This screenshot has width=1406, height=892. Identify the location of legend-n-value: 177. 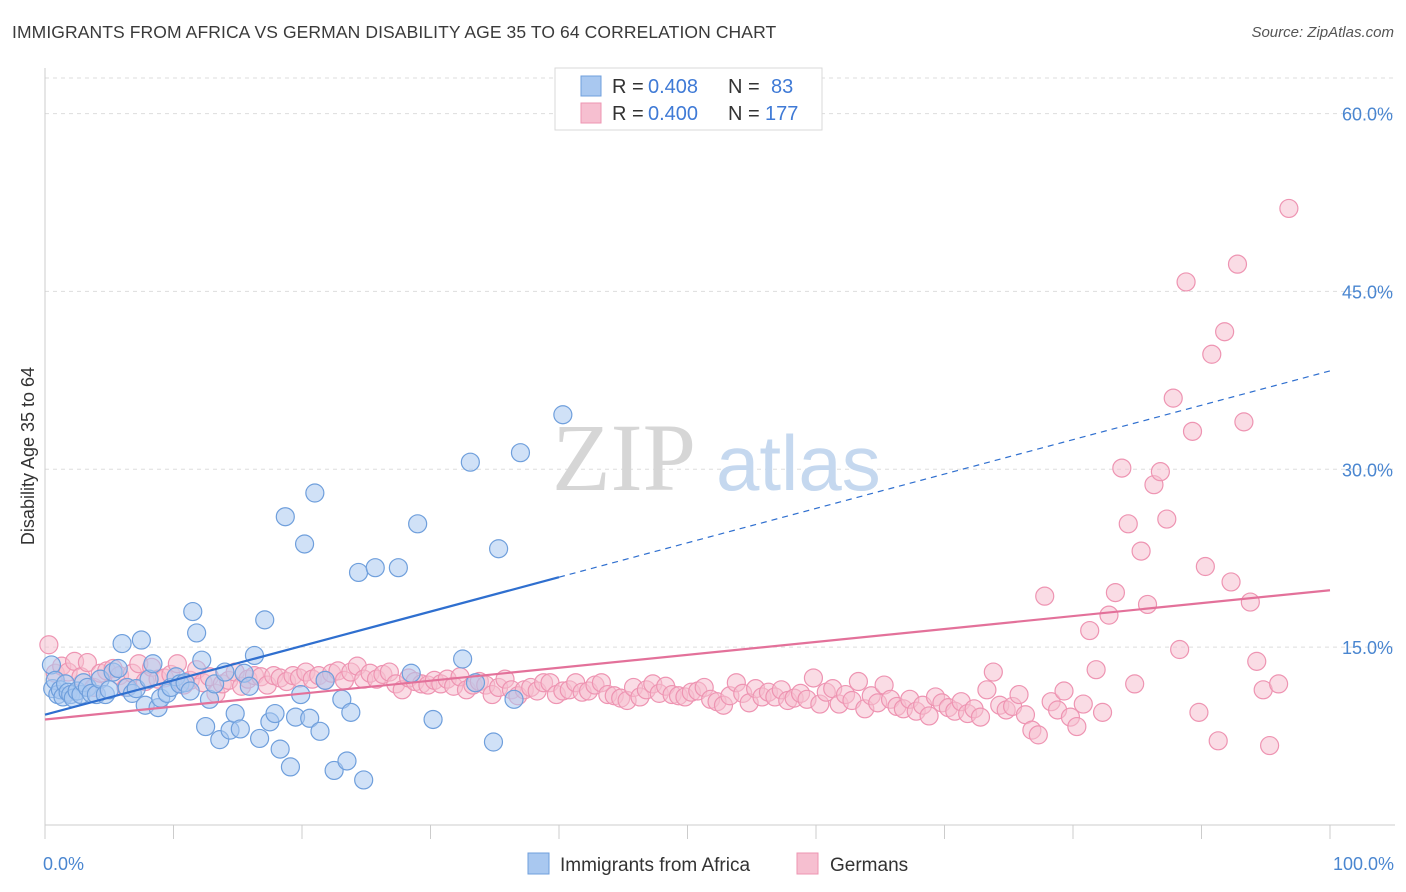
(781, 114).